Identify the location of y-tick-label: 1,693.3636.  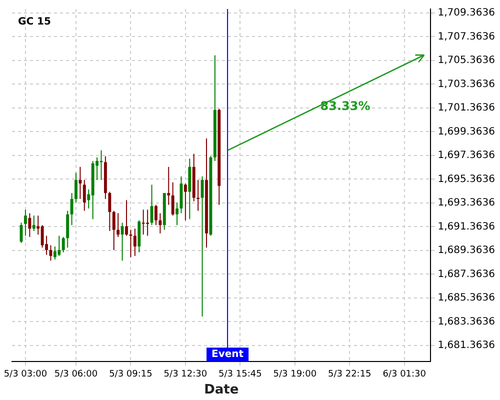
(467, 203).